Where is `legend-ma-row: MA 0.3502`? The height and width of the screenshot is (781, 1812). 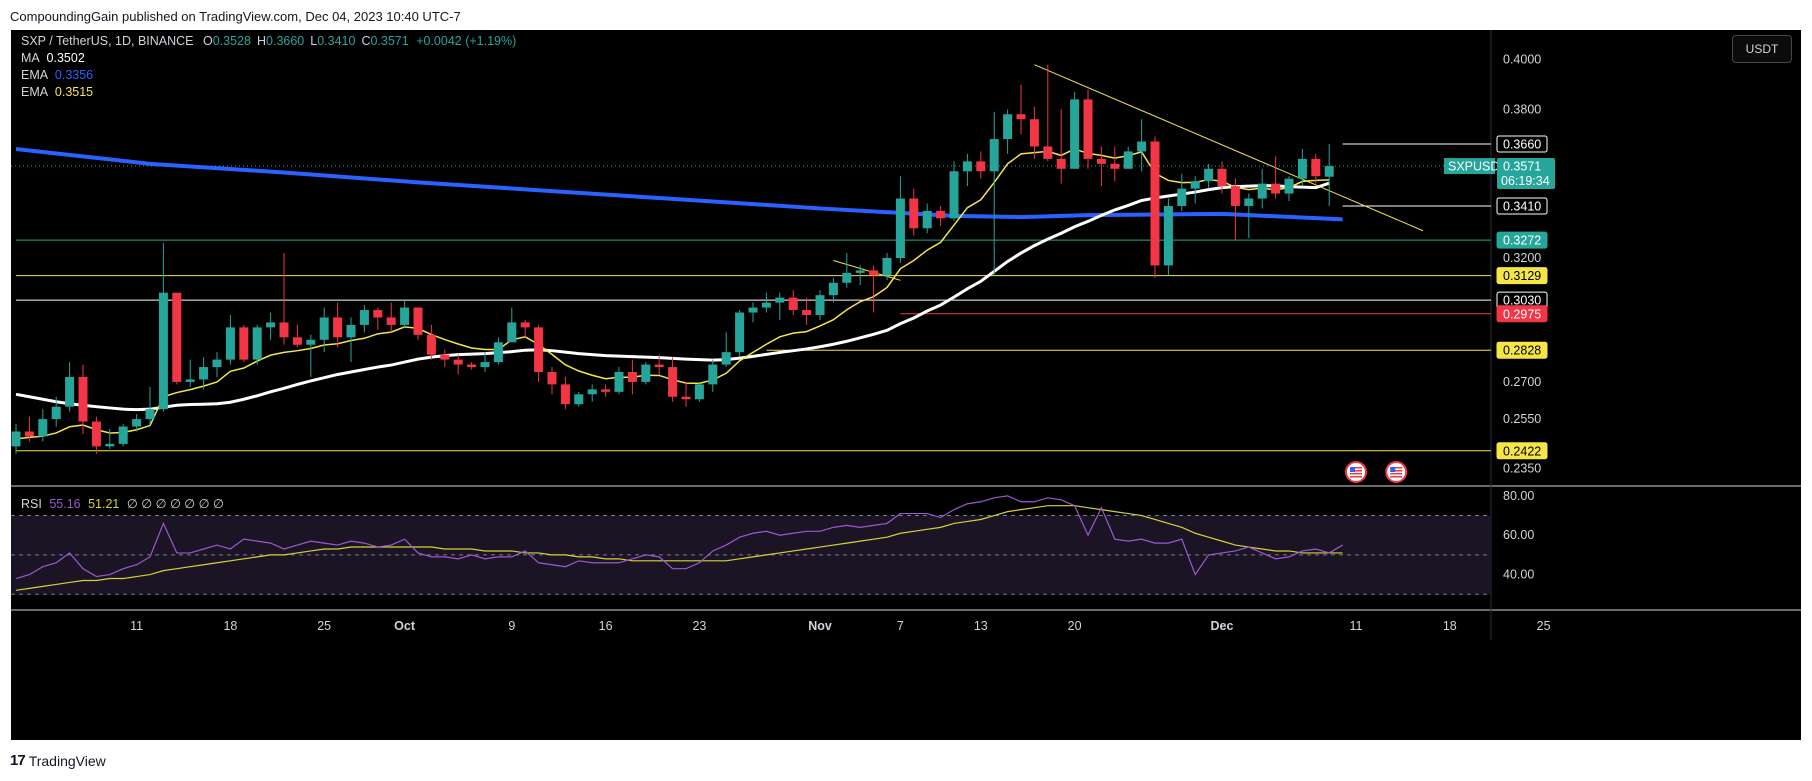 legend-ma-row: MA 0.3502 is located at coordinates (53, 58).